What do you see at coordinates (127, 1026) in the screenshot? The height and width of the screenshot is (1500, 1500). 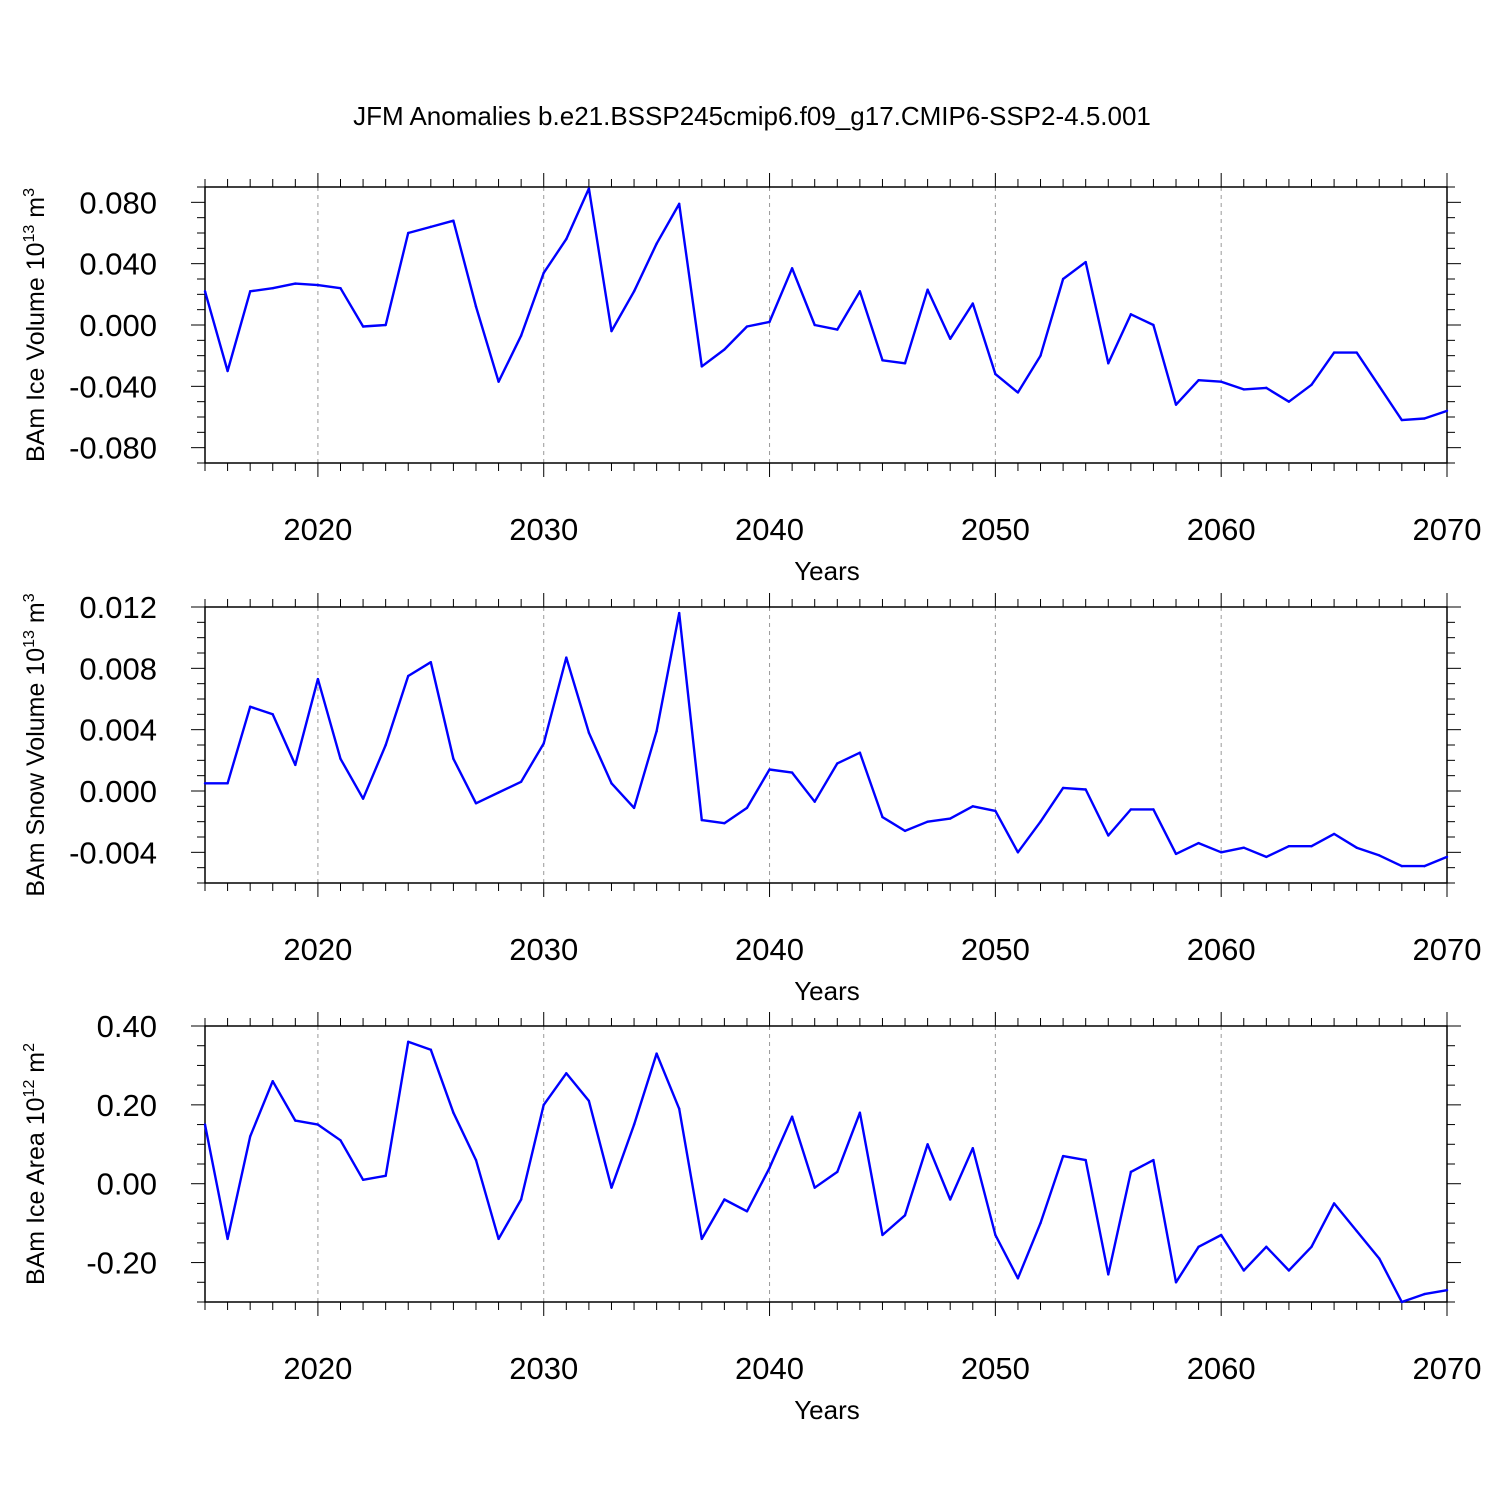 I see `y-tick-label: 0.40` at bounding box center [127, 1026].